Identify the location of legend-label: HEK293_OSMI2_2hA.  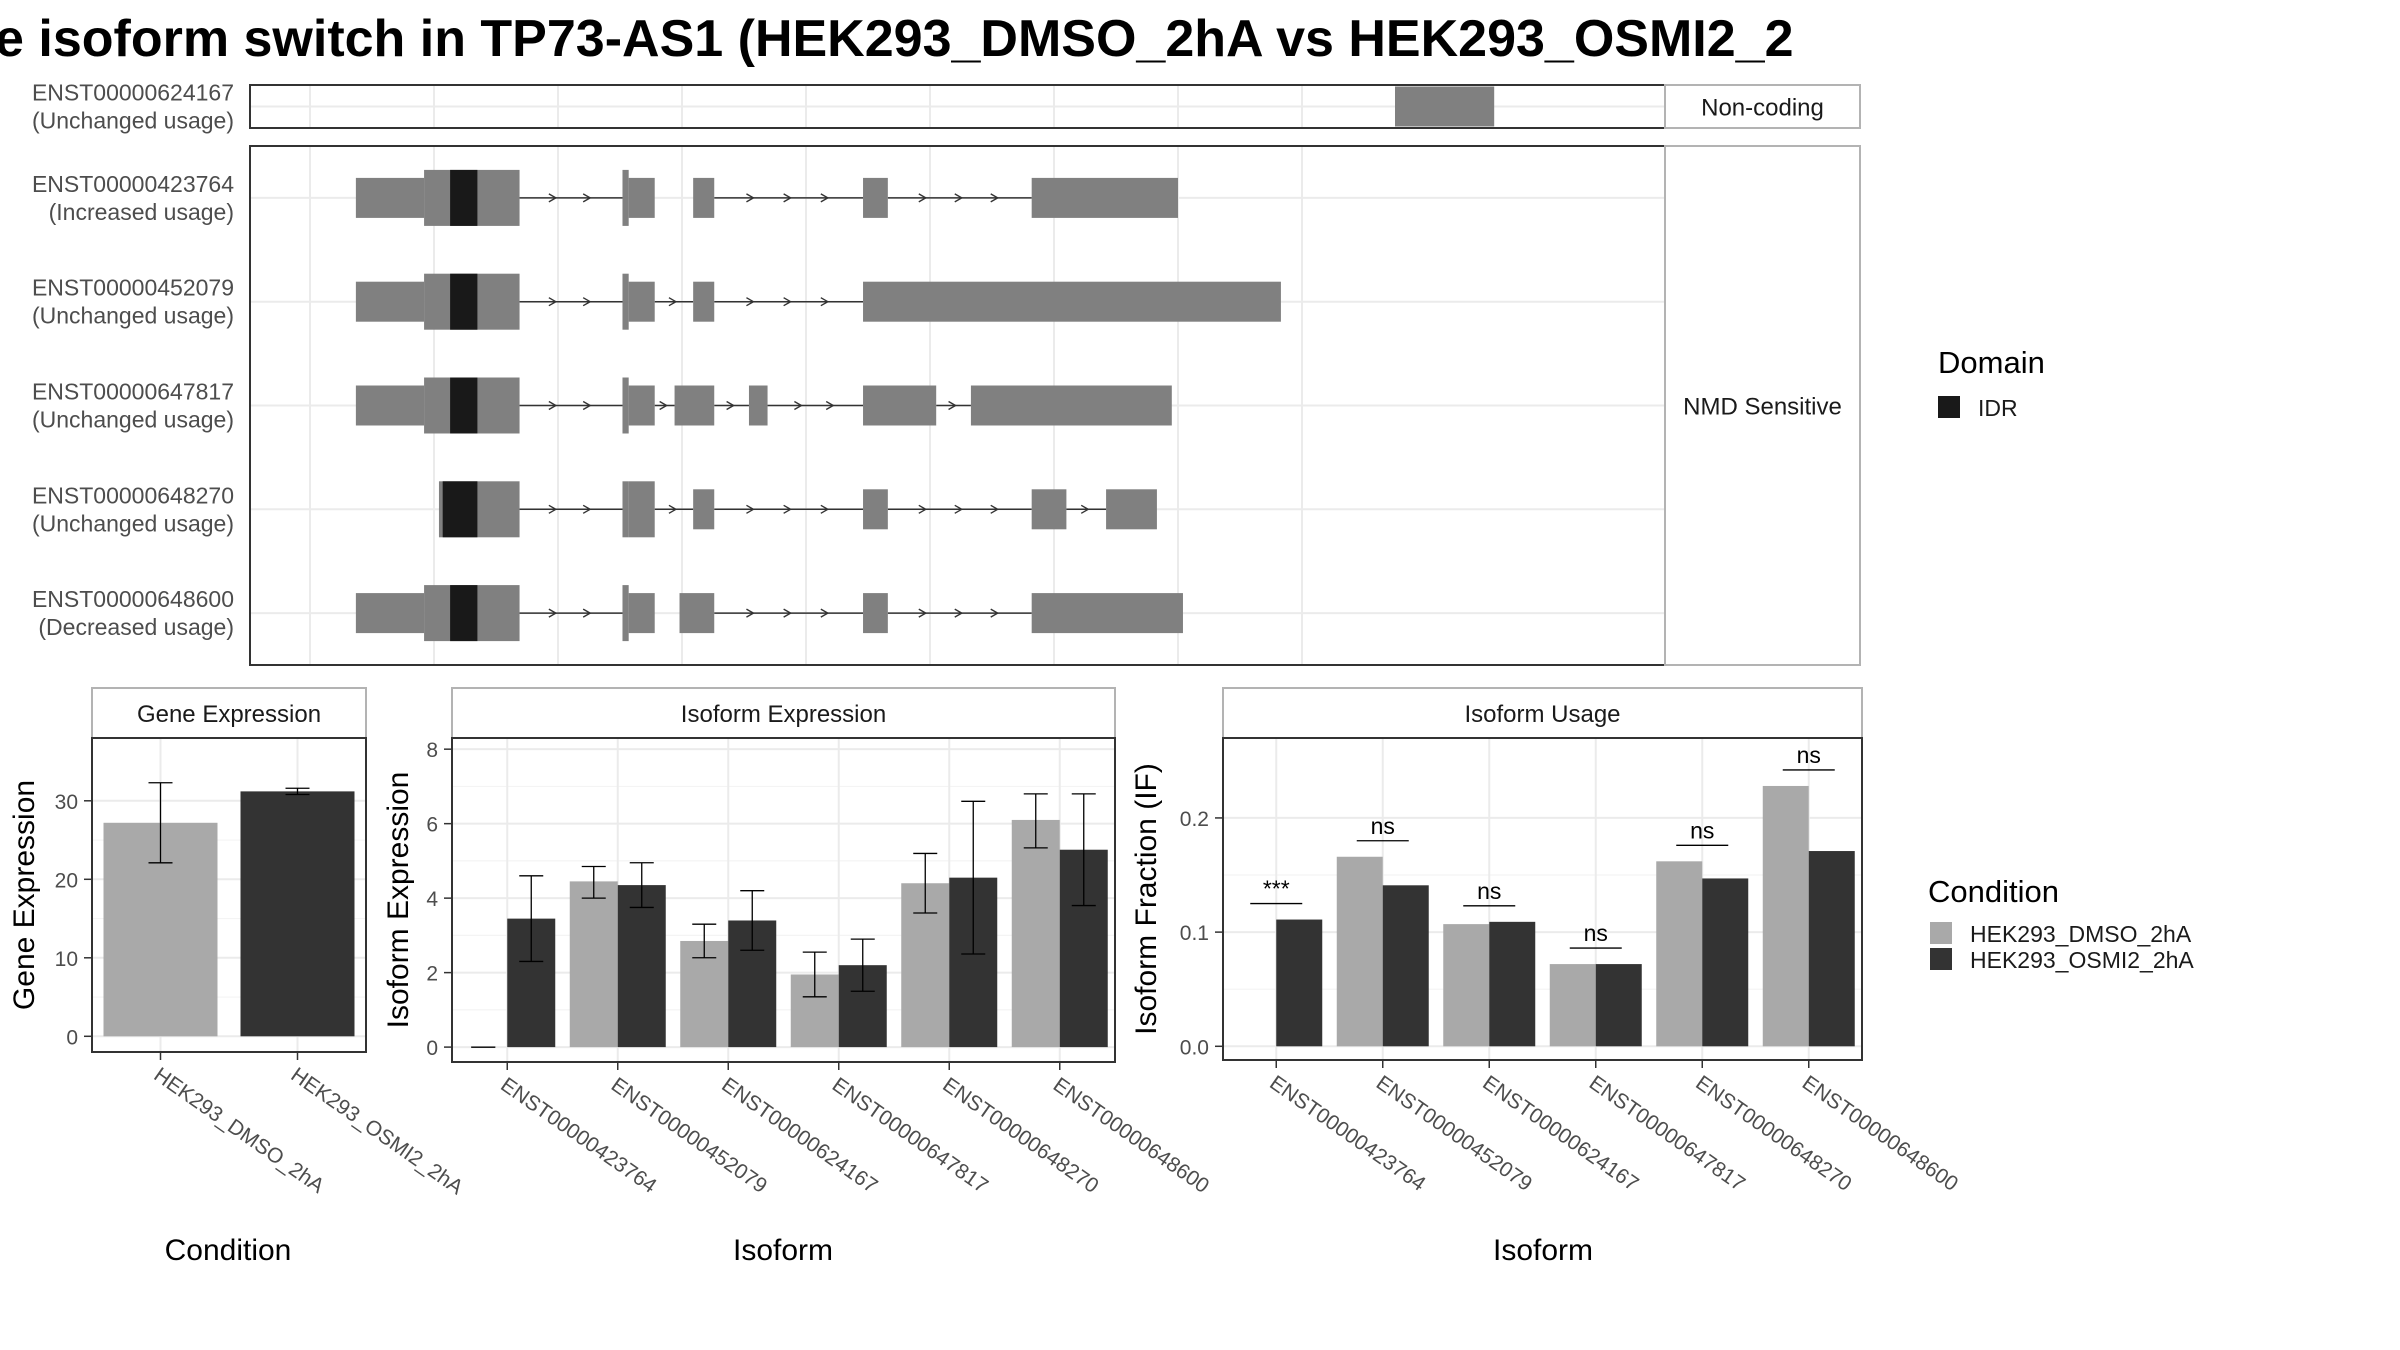
(2082, 960).